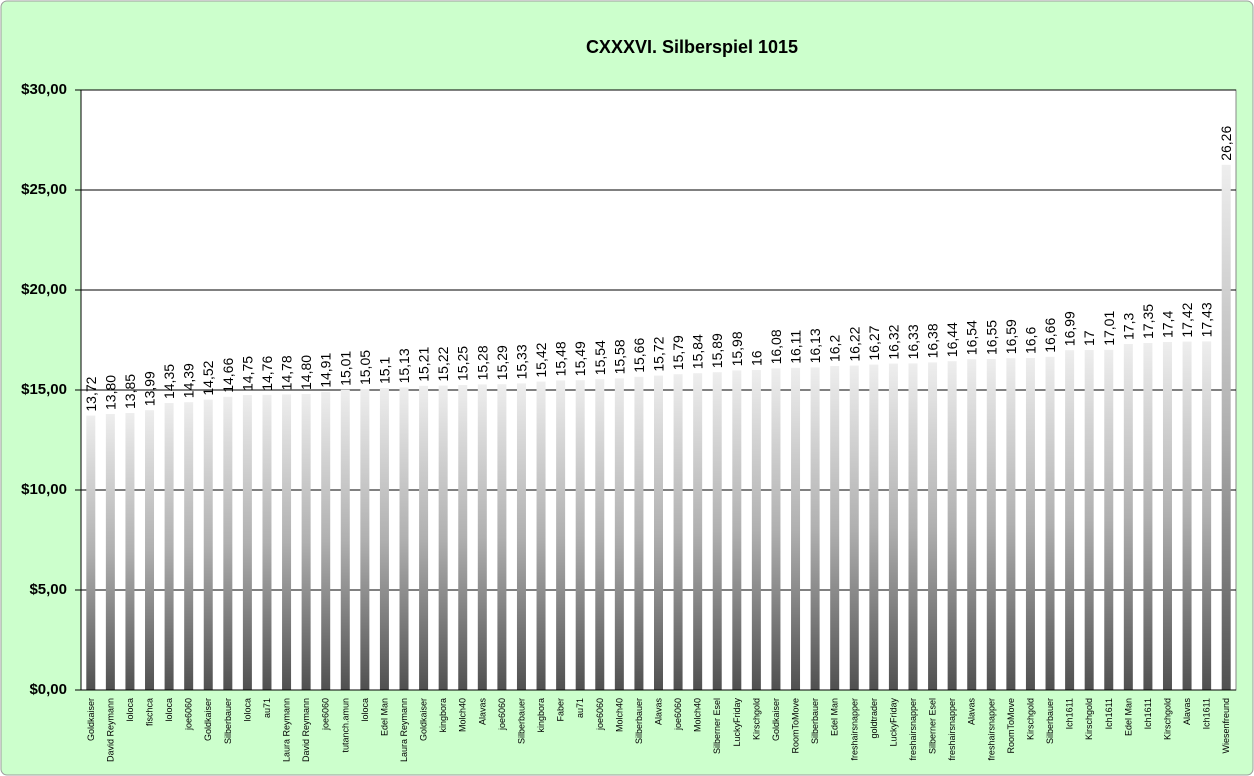 Image resolution: width=1254 pixels, height=776 pixels. What do you see at coordinates (384, 717) in the screenshot?
I see `x-tick-label: Edel Man` at bounding box center [384, 717].